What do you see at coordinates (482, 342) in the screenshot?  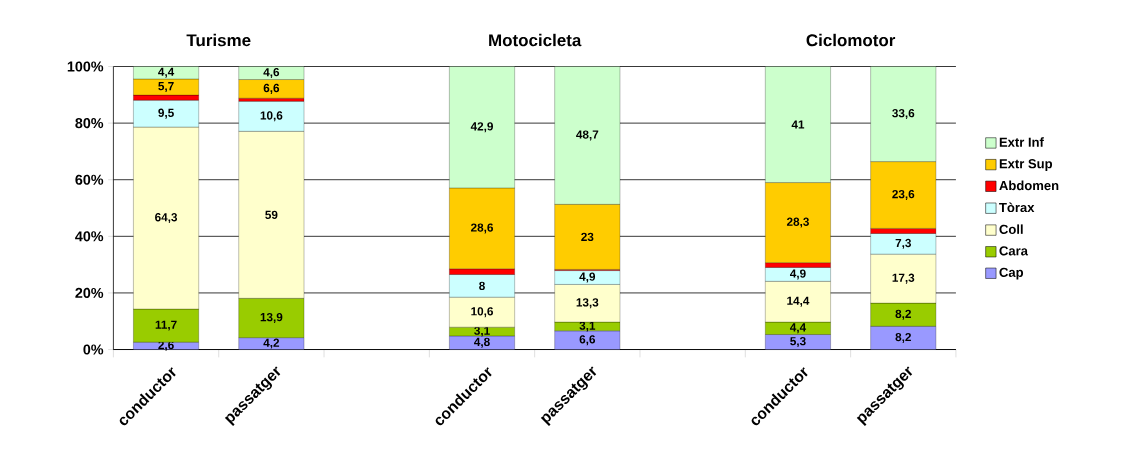 I see `data-label: 4,8` at bounding box center [482, 342].